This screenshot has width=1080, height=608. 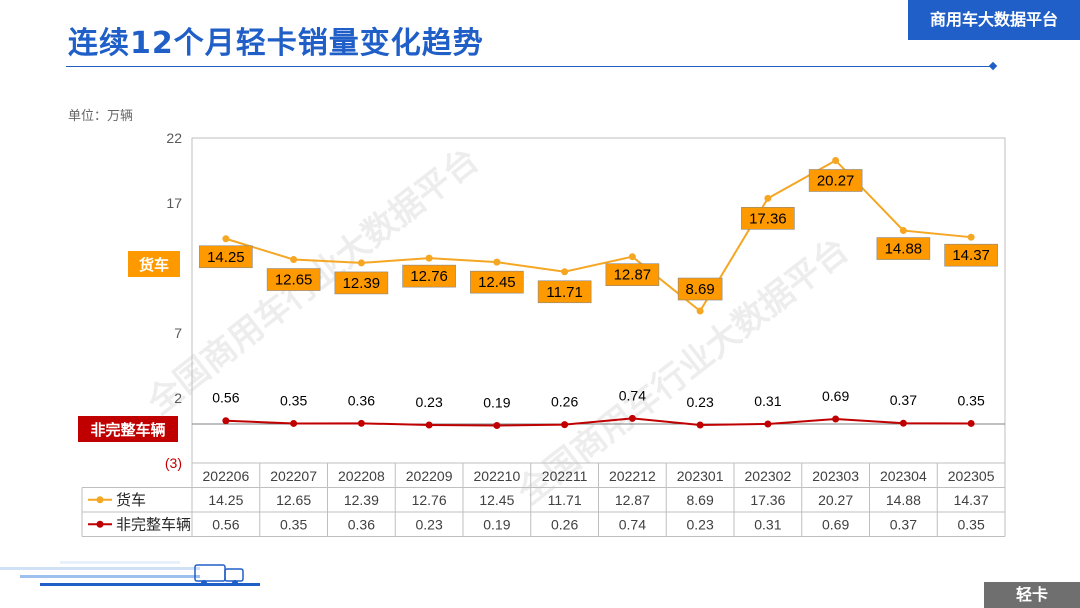 I want to click on table-cell-value: 0.69, so click(x=835, y=524).